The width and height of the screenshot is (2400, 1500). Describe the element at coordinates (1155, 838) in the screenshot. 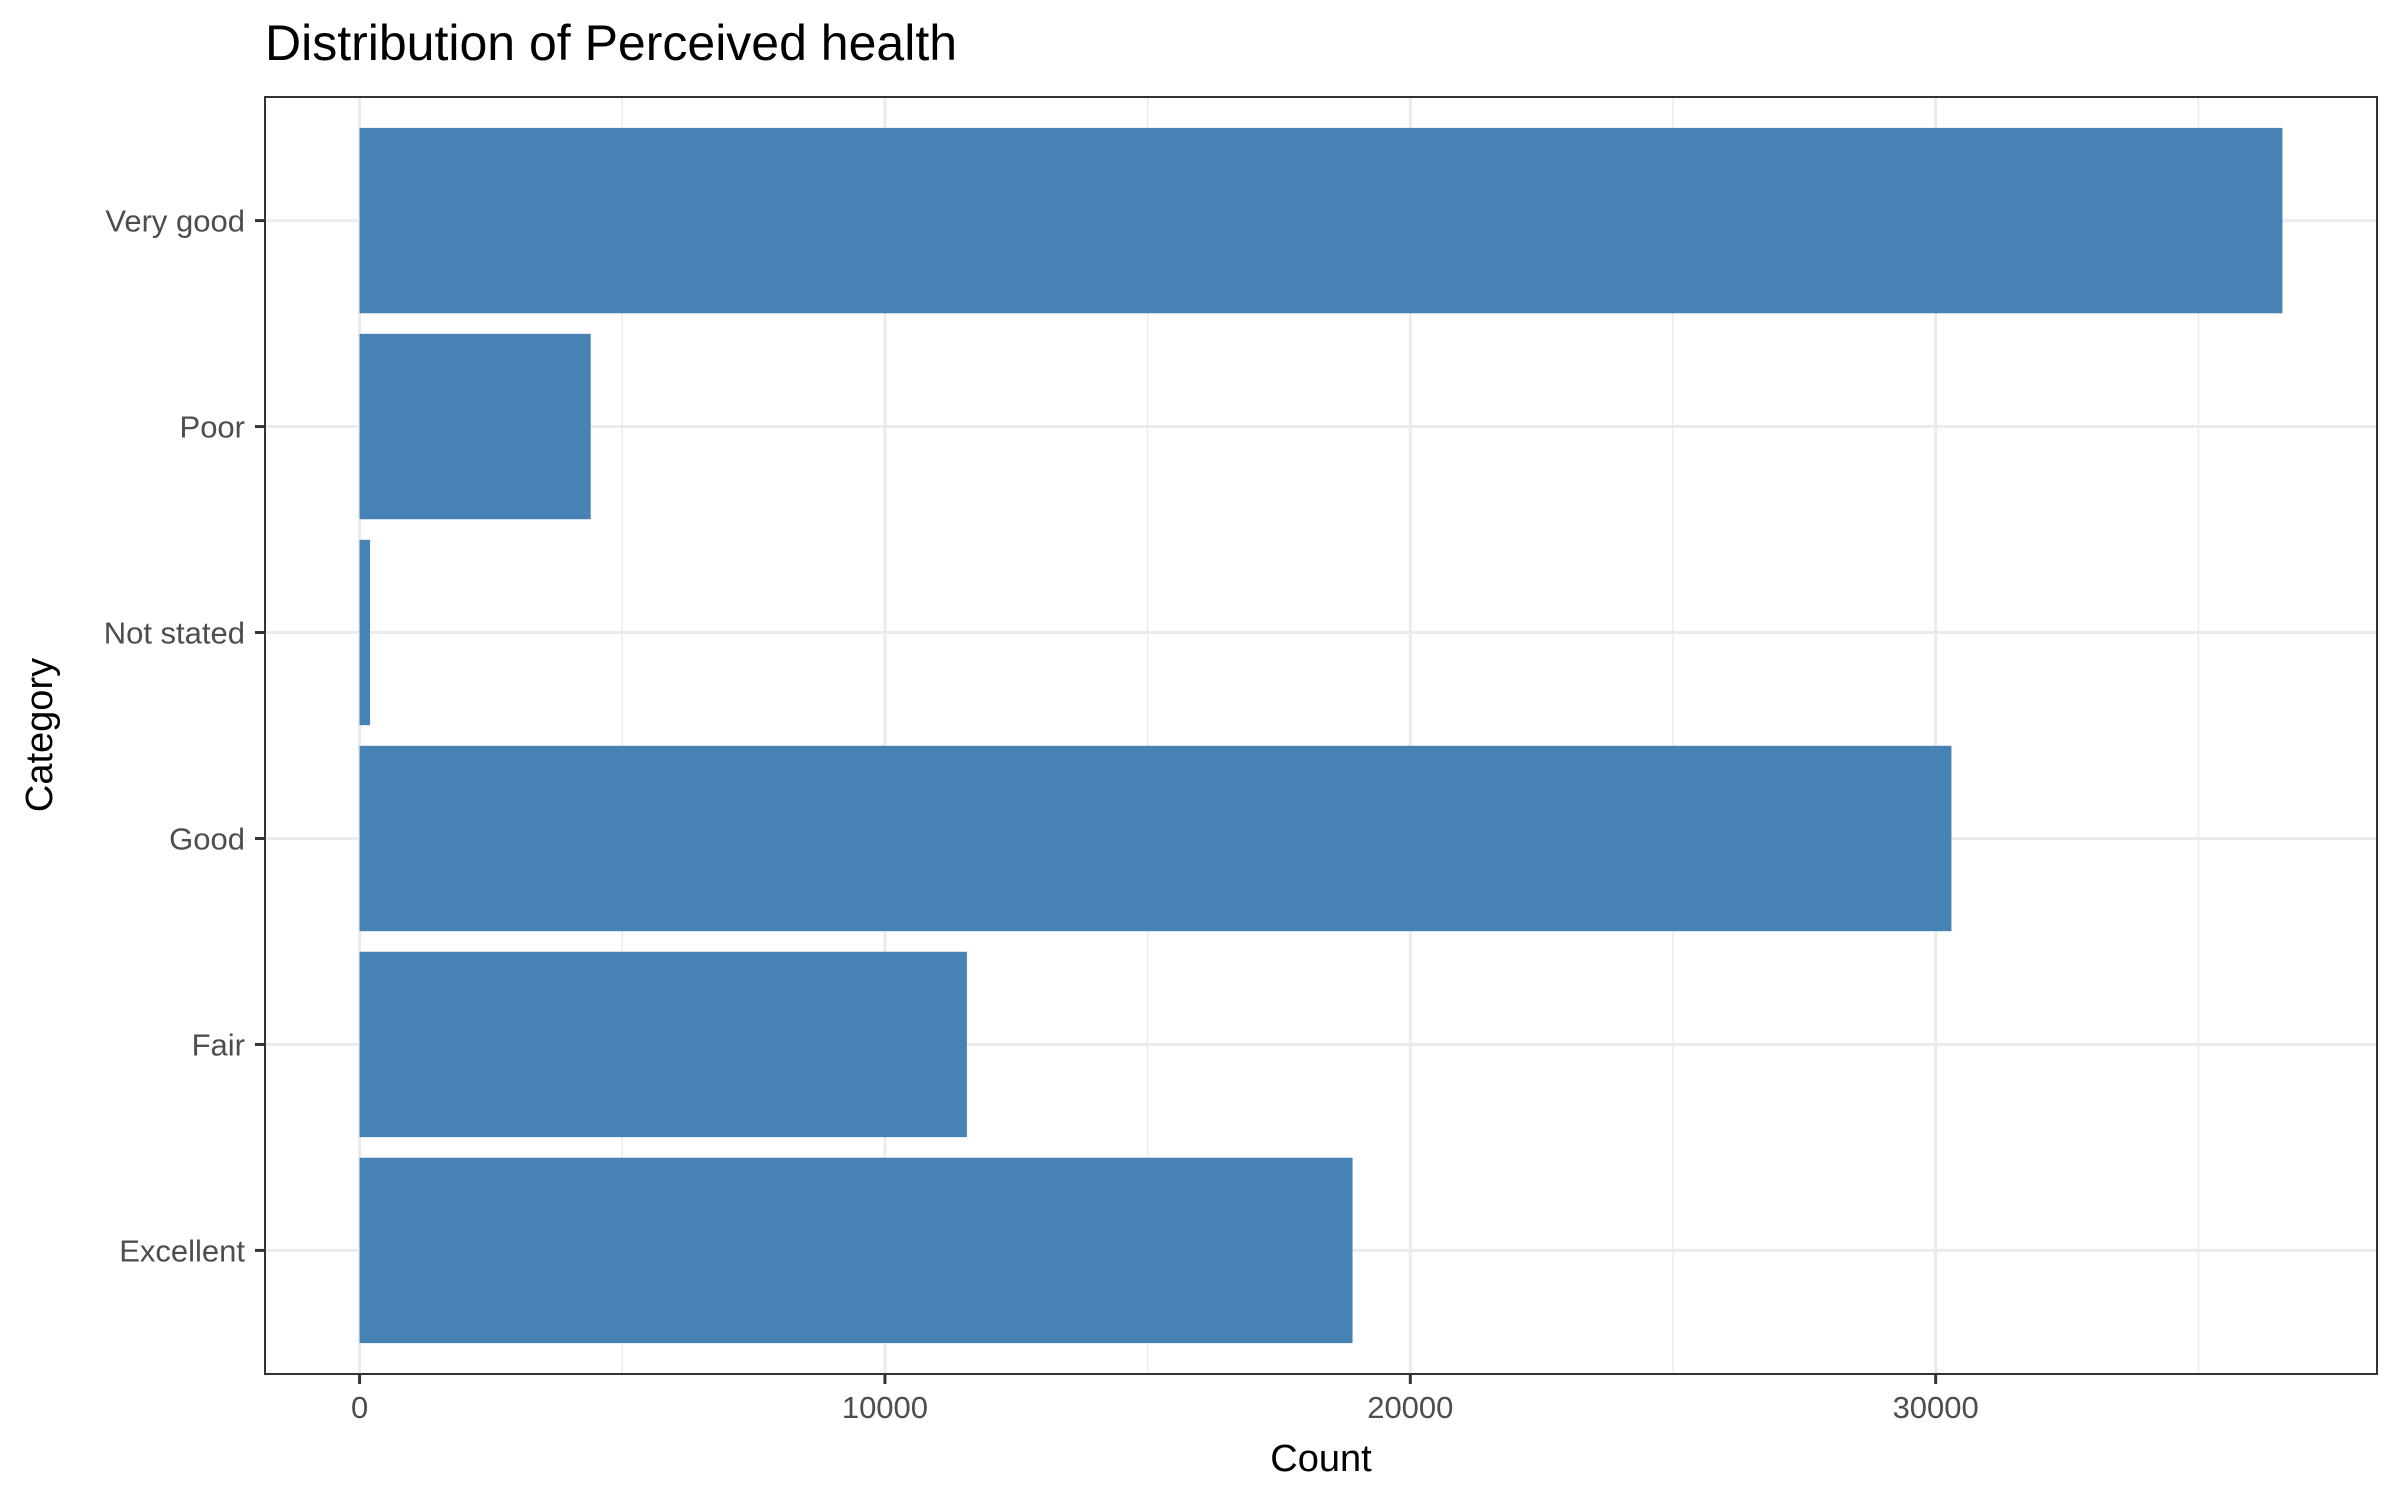

I see `bar-good` at that location.